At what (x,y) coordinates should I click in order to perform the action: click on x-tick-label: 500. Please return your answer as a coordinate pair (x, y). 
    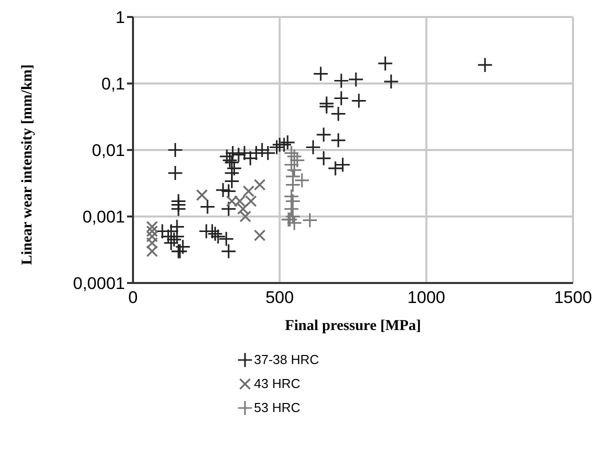
    Looking at the image, I should click on (279, 298).